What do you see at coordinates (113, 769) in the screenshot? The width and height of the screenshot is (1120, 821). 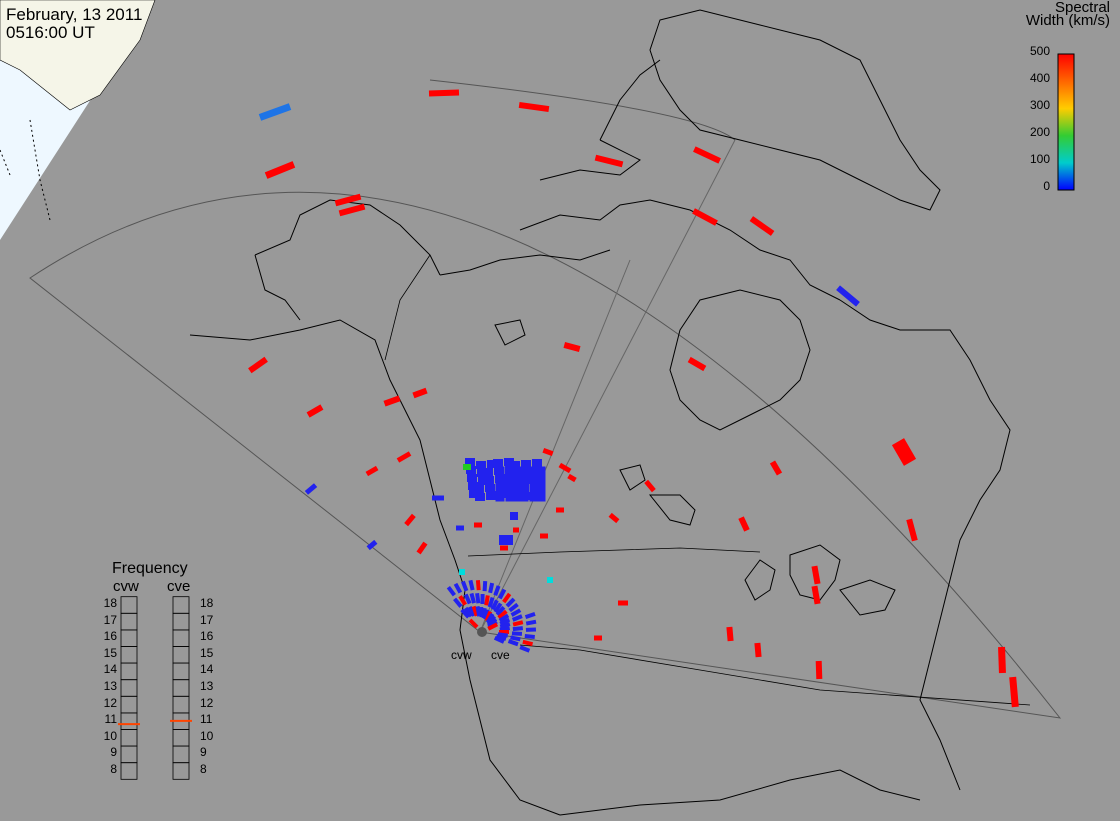 I see `frequency-tick: 8` at bounding box center [113, 769].